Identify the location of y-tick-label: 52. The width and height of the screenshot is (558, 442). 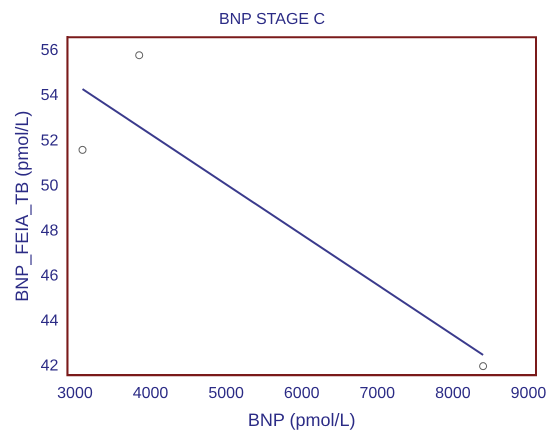
(49, 141).